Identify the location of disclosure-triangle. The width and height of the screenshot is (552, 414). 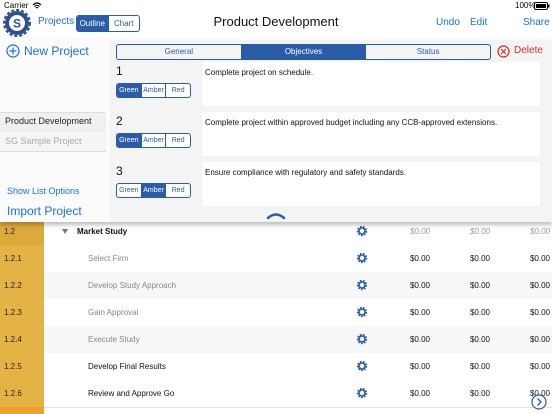
(65, 231).